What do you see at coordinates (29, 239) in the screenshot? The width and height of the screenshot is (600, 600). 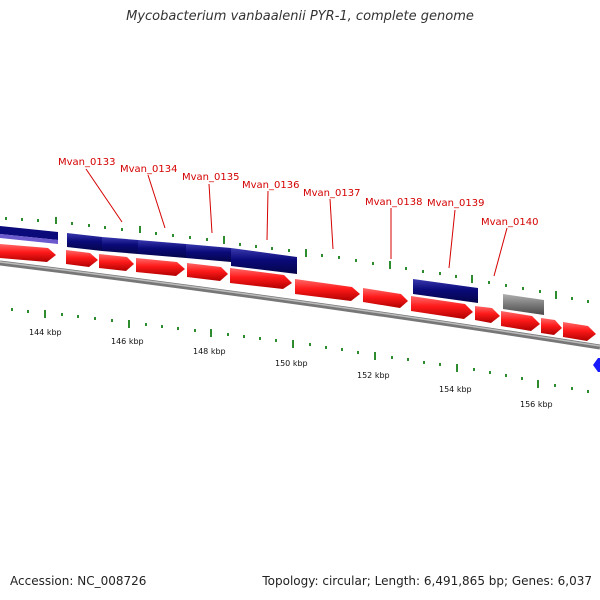 I see `reverse-gene-partial-light` at bounding box center [29, 239].